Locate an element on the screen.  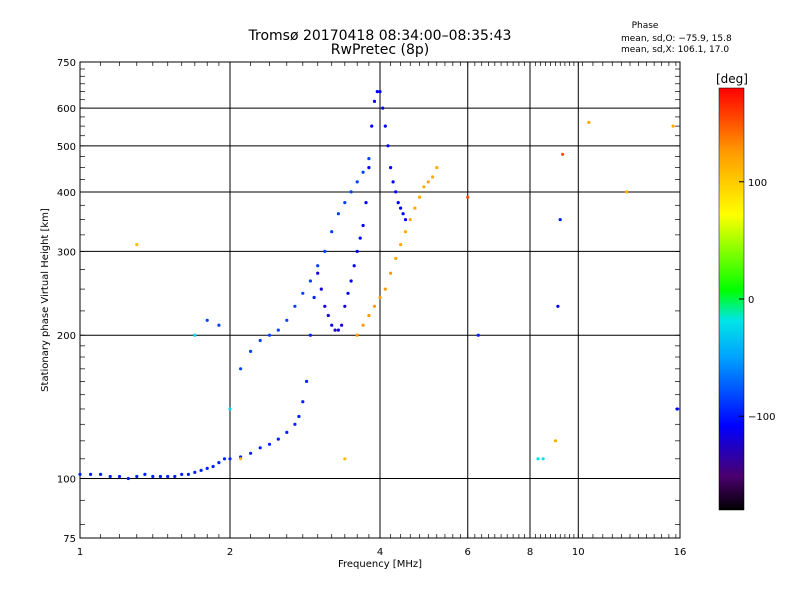
colorbar-tick-label: 0 is located at coordinates (751, 300).